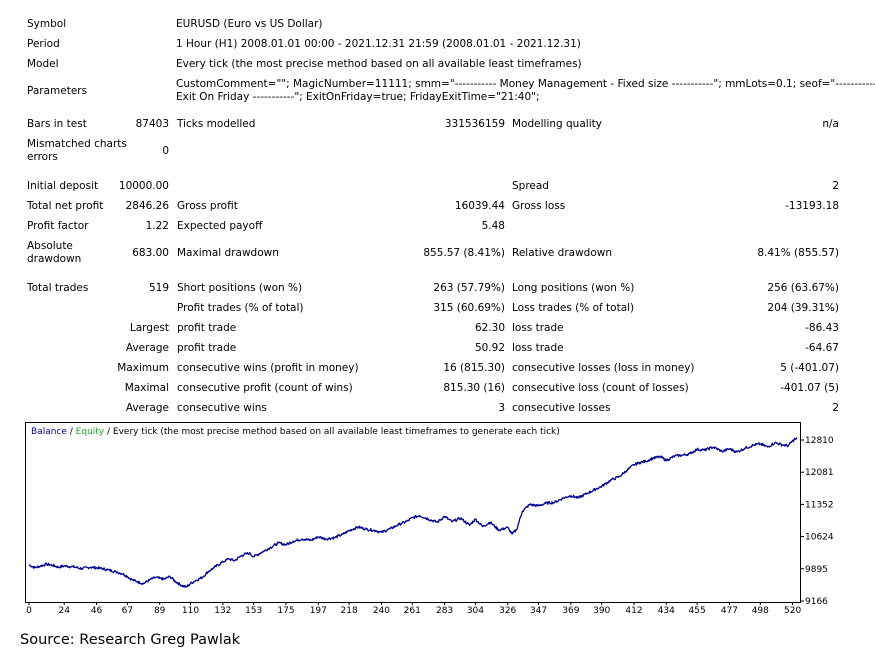  I want to click on mismatch-label-2: errors, so click(42, 157).